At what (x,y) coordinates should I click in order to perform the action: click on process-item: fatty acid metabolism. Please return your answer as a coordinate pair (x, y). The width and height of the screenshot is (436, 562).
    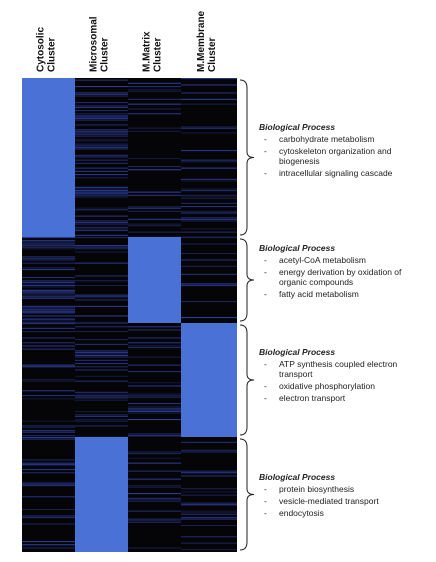
    Looking at the image, I should click on (319, 294).